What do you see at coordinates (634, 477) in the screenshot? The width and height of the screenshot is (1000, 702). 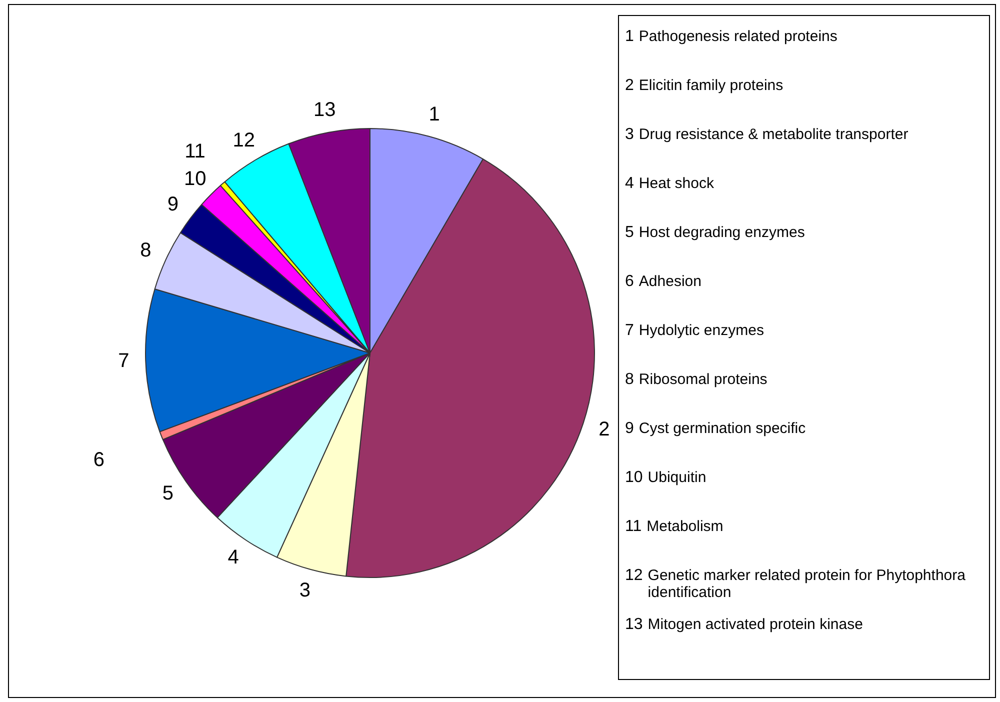 I see `category-label: 10` at bounding box center [634, 477].